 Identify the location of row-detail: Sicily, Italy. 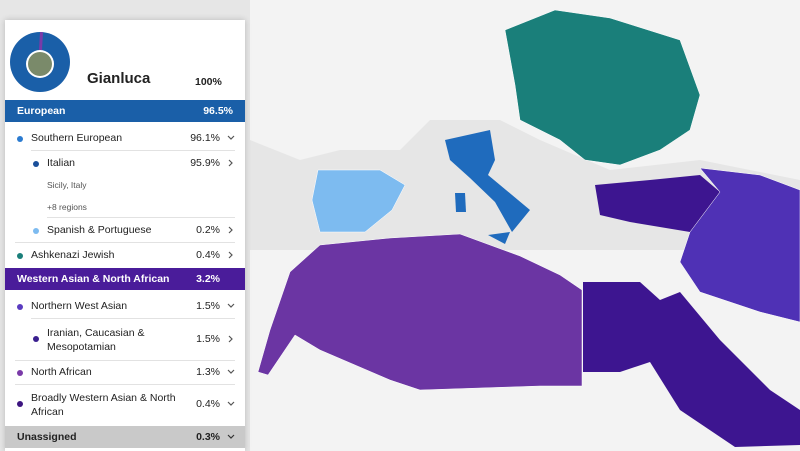
(67, 185).